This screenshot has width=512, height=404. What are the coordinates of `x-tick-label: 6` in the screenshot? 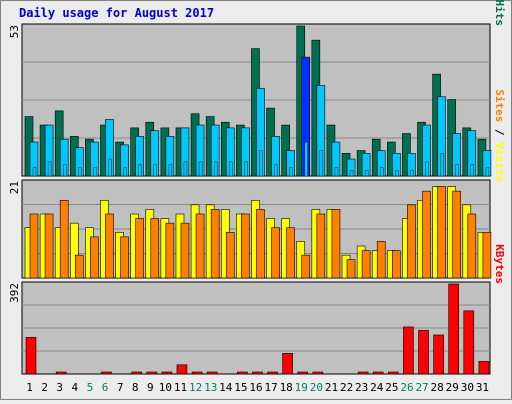 It's located at (105, 387).